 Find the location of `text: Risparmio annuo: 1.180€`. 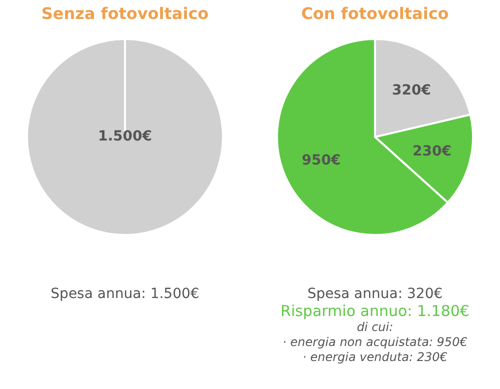

text: Risparmio annuo: 1.180€ is located at coordinates (375, 311).